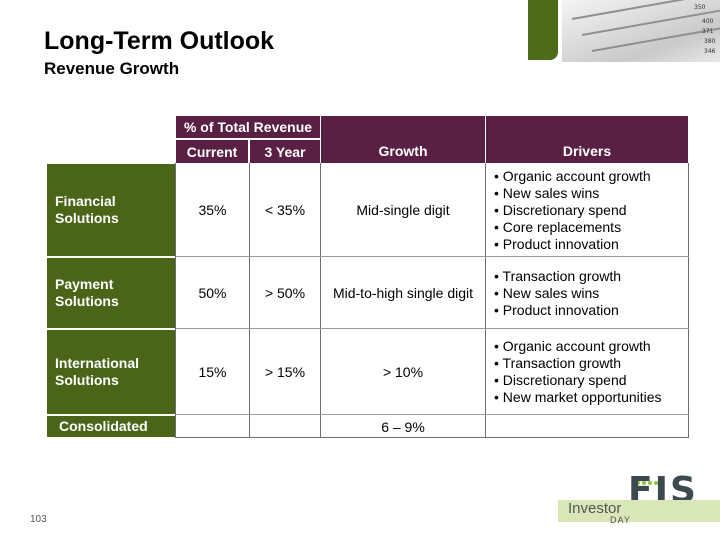 This screenshot has height=540, width=720. I want to click on board-number: 350, so click(700, 7).